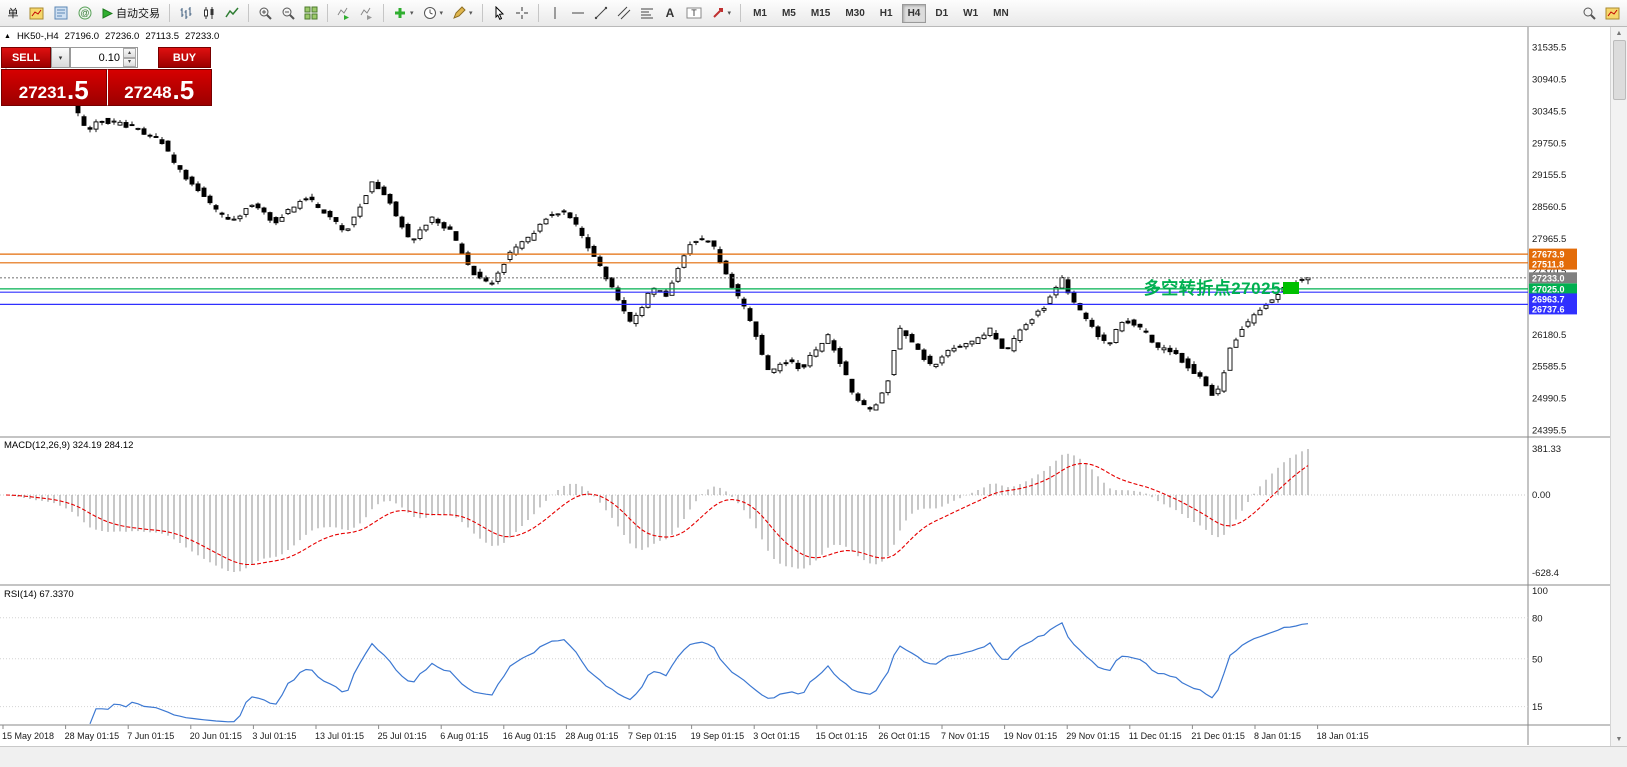  What do you see at coordinates (433, 13) in the screenshot?
I see `periods-button: ▾` at bounding box center [433, 13].